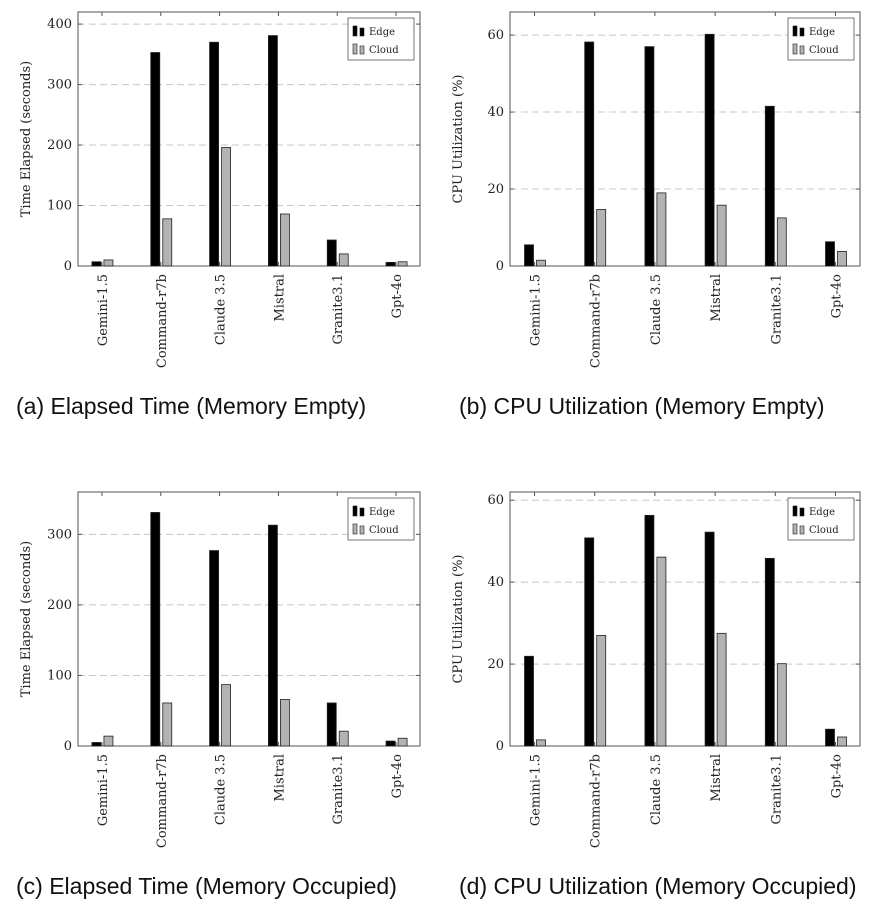 Image resolution: width=877 pixels, height=911 pixels. Describe the element at coordinates (495, 189) in the screenshot. I see `y-tick-label: 20` at that location.